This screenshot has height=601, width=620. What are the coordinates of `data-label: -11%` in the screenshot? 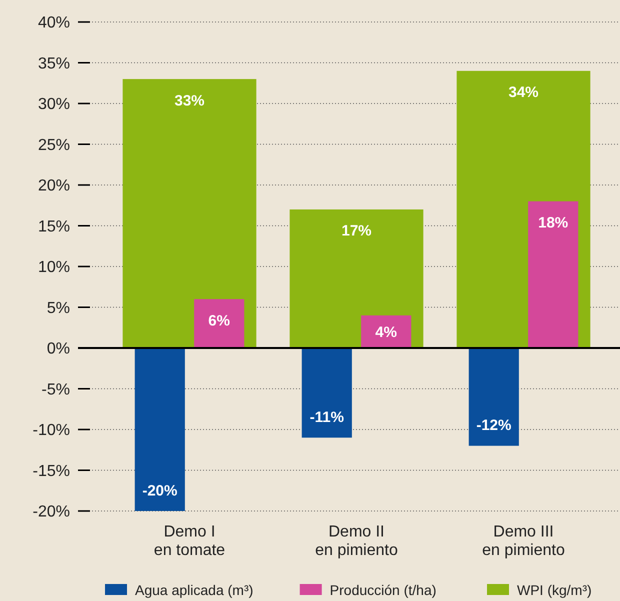 It's located at (327, 417).